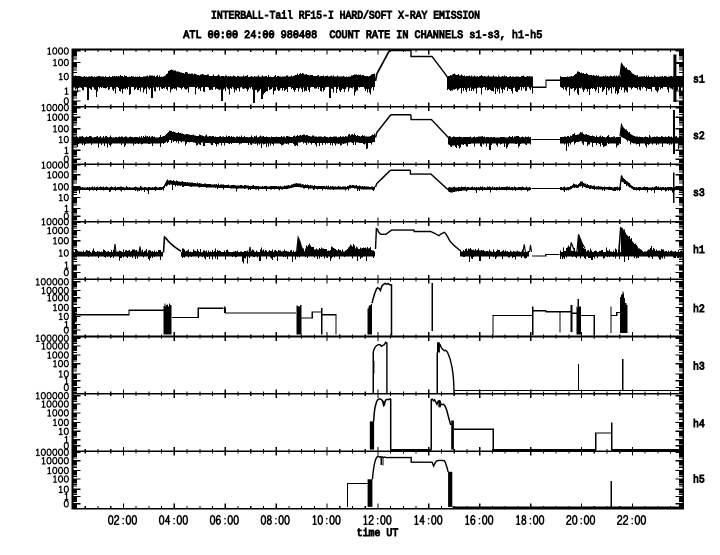 This screenshot has height=555, width=720. I want to click on svg-text: h3, so click(699, 367).